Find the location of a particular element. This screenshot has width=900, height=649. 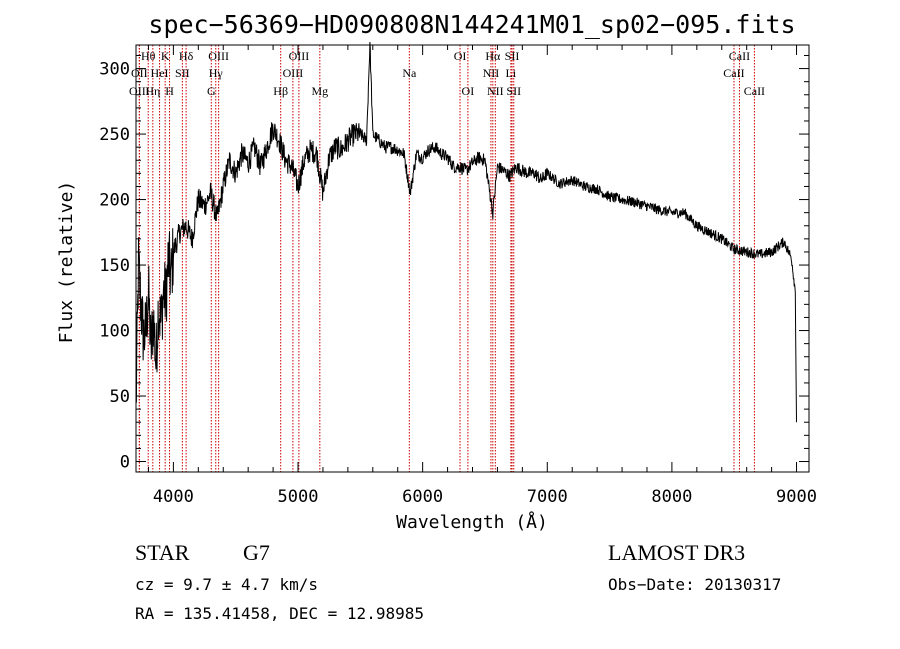

line-label: H is located at coordinates (169, 91).